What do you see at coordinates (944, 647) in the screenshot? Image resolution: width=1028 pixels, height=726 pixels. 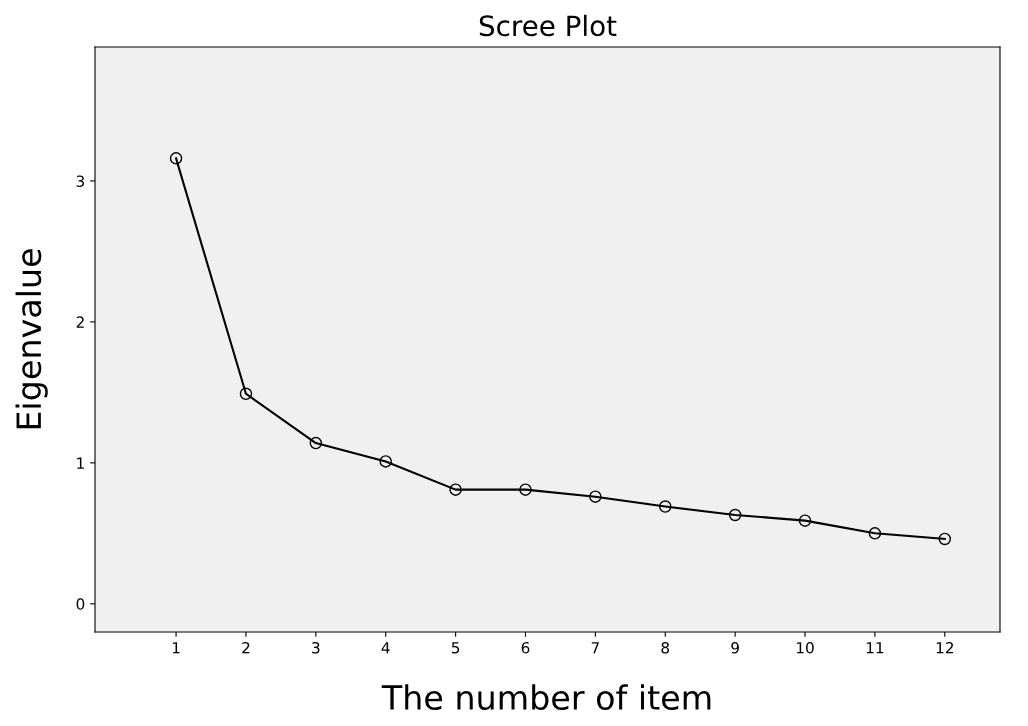 I see `x-tick-label: 12` at bounding box center [944, 647].